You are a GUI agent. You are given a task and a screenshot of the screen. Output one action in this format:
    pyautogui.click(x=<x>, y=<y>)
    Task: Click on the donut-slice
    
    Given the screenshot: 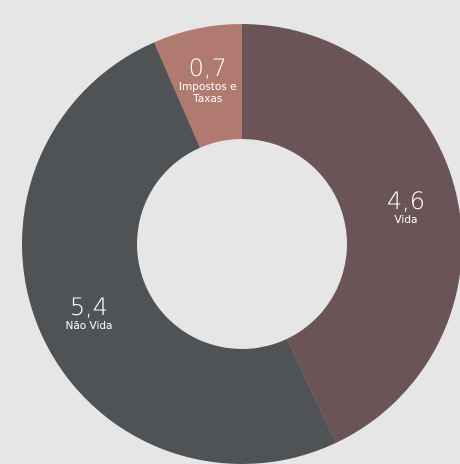 What is the action you would take?
    pyautogui.click(x=198, y=86)
    